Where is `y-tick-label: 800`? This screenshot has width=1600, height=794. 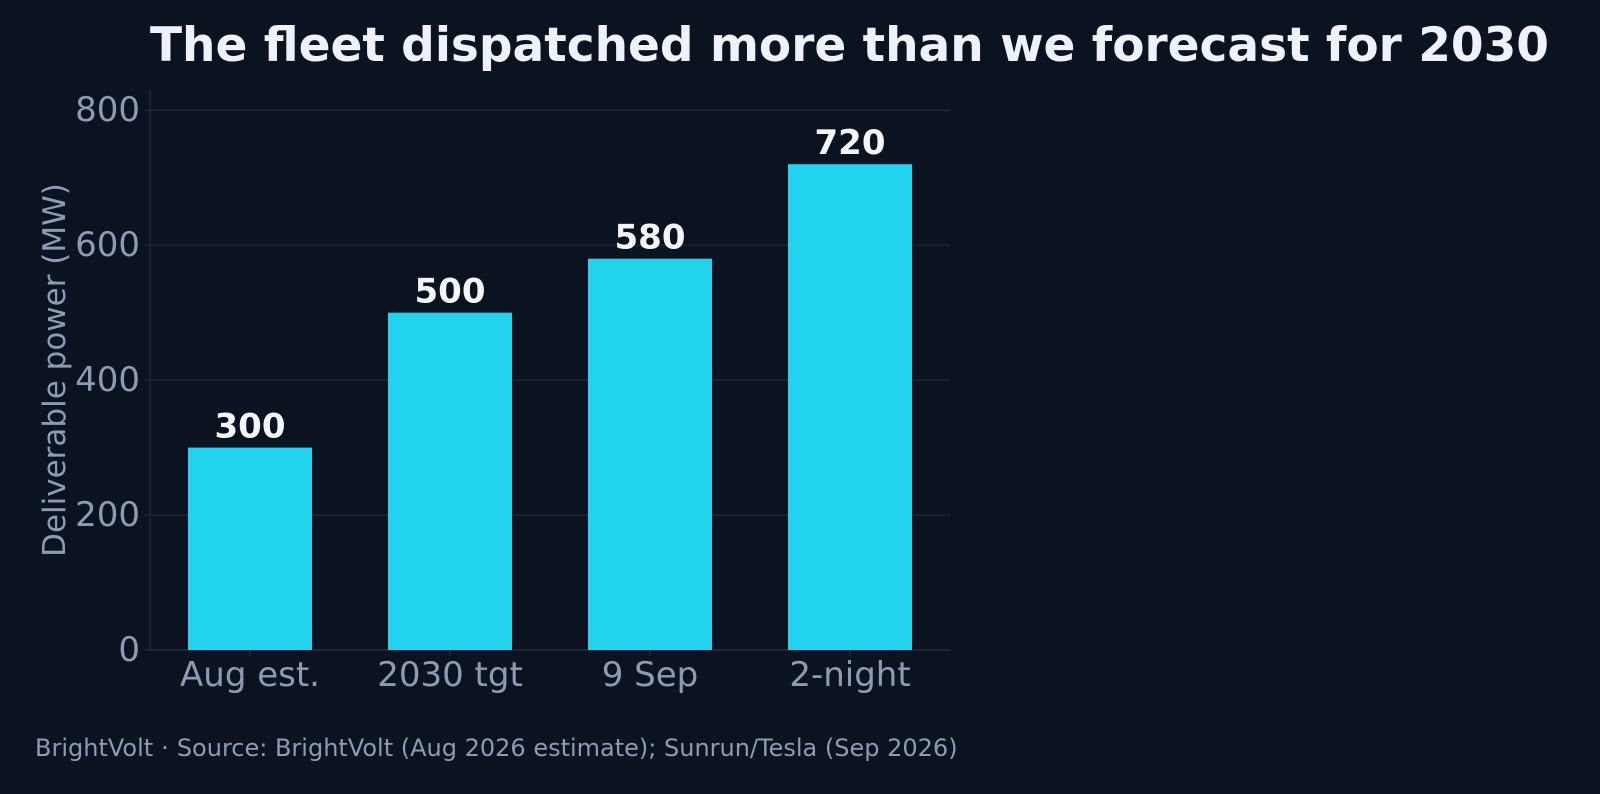 y-tick-label: 800 is located at coordinates (107, 110).